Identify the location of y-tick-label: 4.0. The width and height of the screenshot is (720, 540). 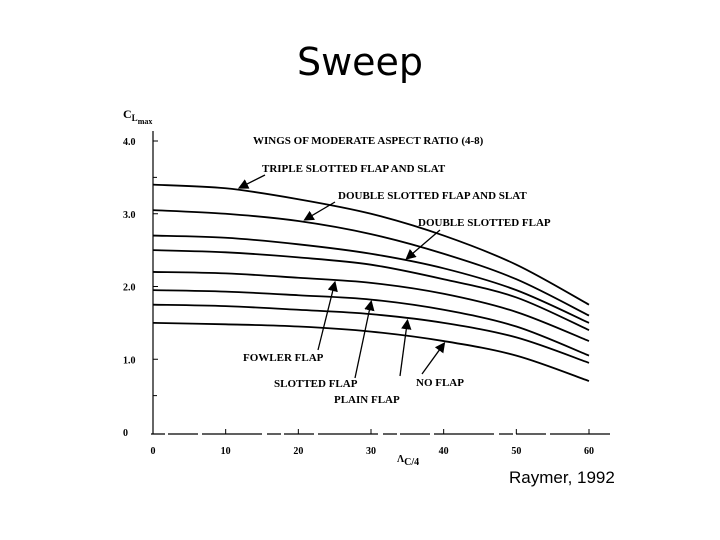
(129, 142).